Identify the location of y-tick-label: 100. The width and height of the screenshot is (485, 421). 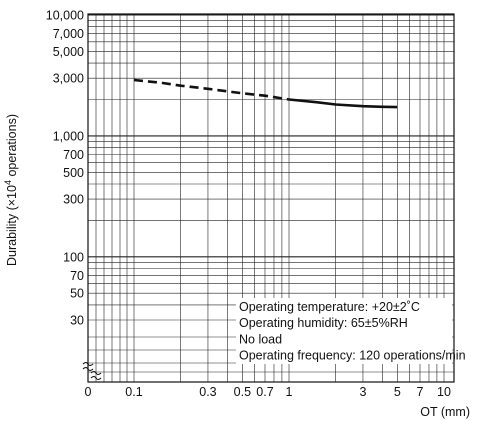
(73, 257).